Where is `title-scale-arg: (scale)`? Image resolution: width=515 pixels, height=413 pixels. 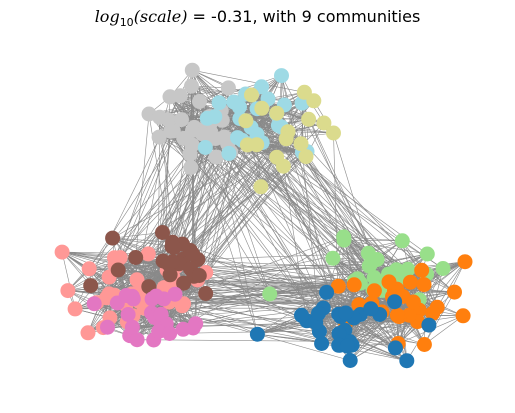
title-scale-arg: (scale) is located at coordinates (160, 16).